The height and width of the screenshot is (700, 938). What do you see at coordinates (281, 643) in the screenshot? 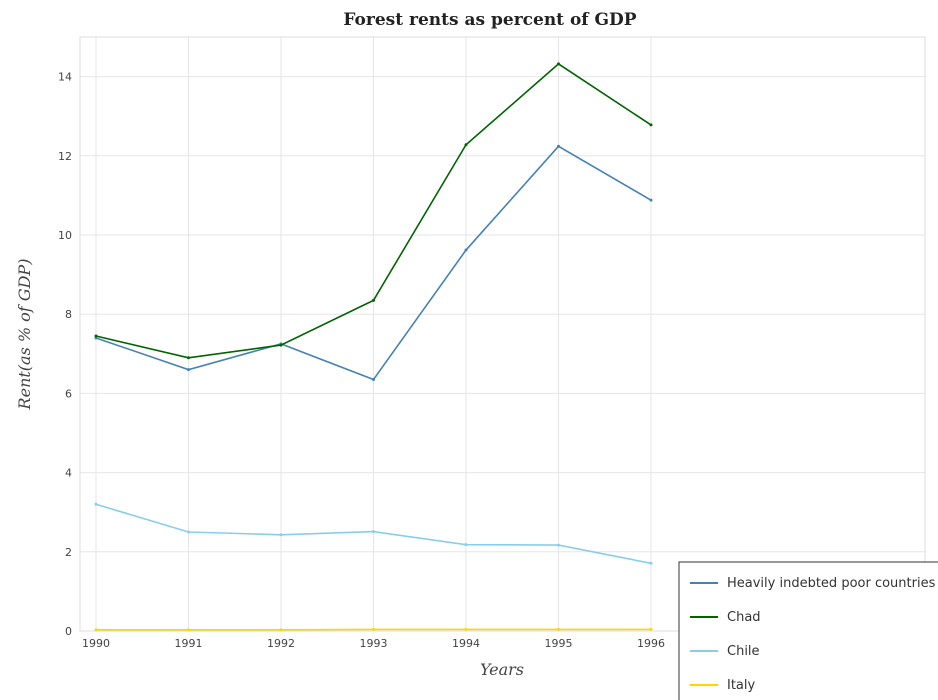
I see `x-tick-label: 1992` at bounding box center [281, 643].